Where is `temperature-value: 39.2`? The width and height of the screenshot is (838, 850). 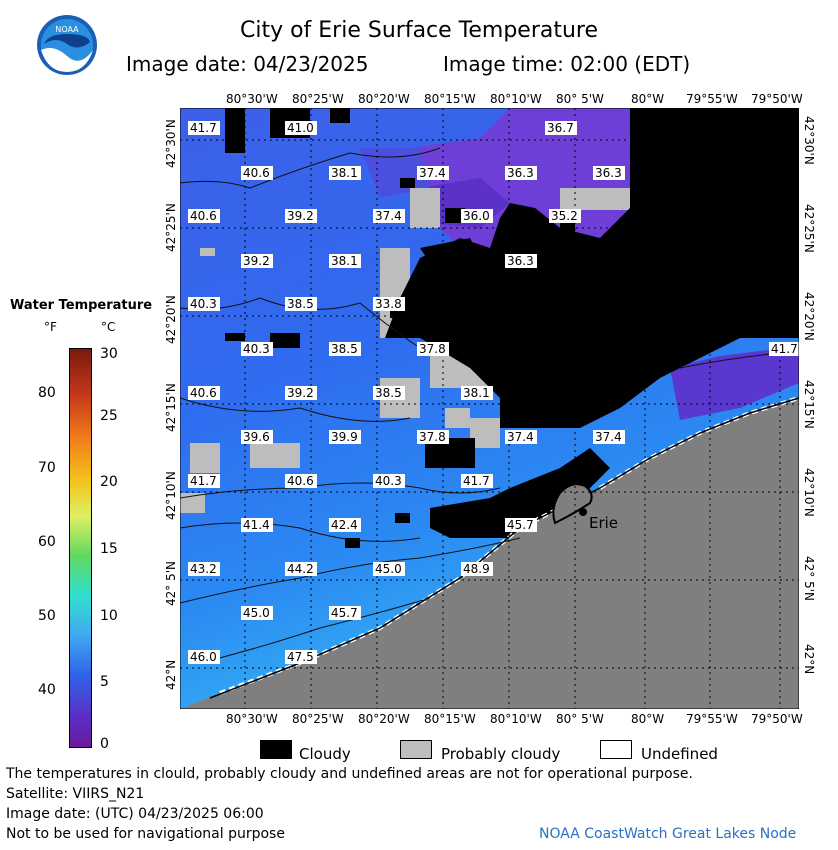
temperature-value: 39.2 is located at coordinates (256, 261).